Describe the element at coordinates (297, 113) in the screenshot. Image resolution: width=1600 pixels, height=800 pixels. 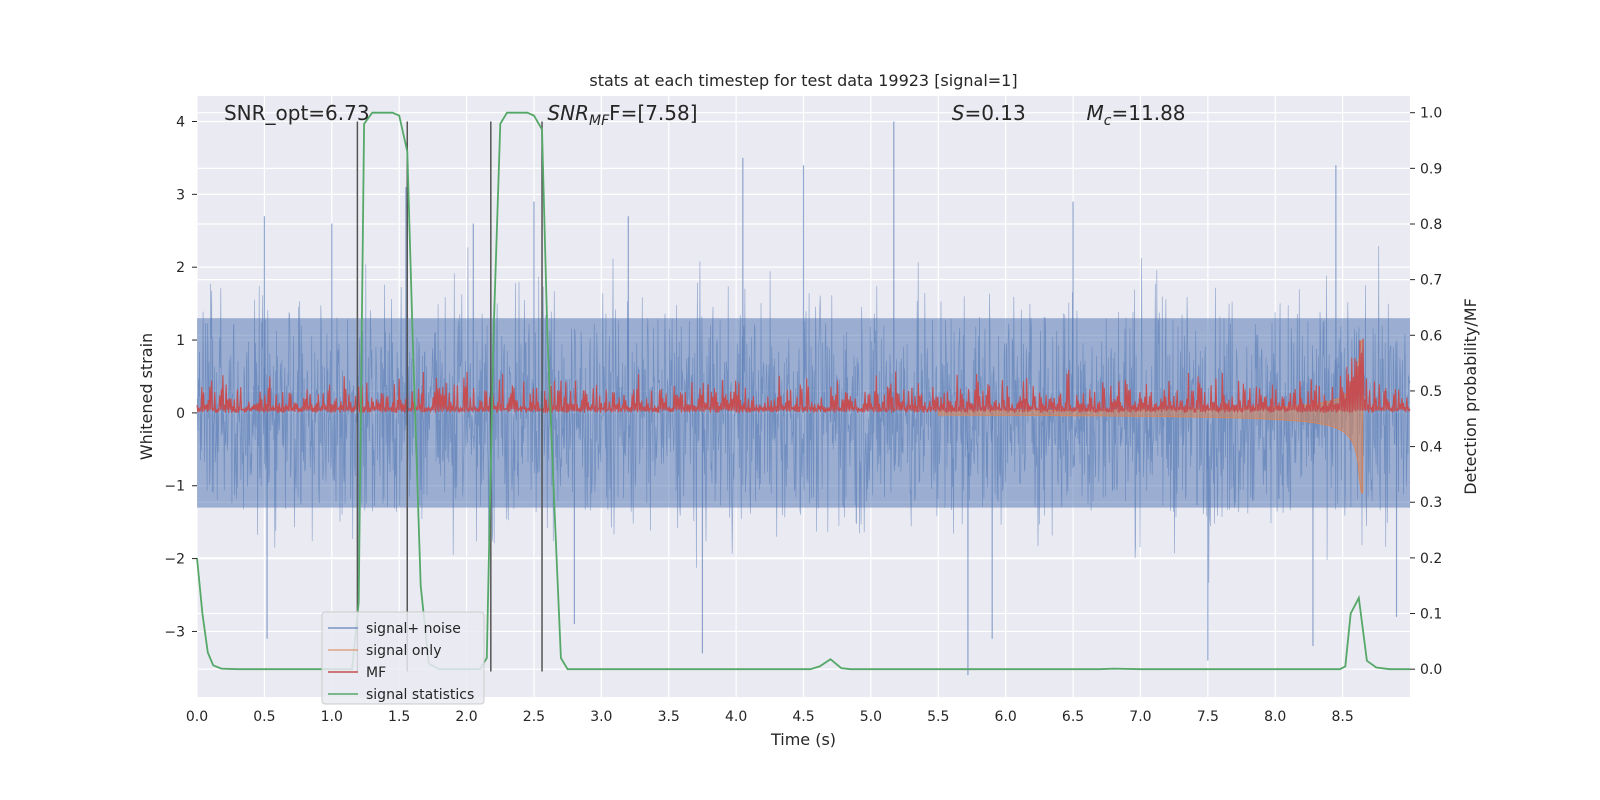
I see `annotation-snr-opt: SNR_opt=6.73` at that location.